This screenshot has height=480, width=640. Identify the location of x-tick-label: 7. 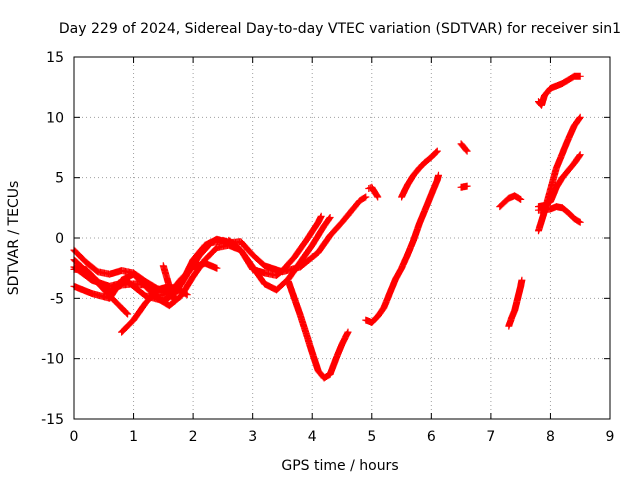
(490, 437).